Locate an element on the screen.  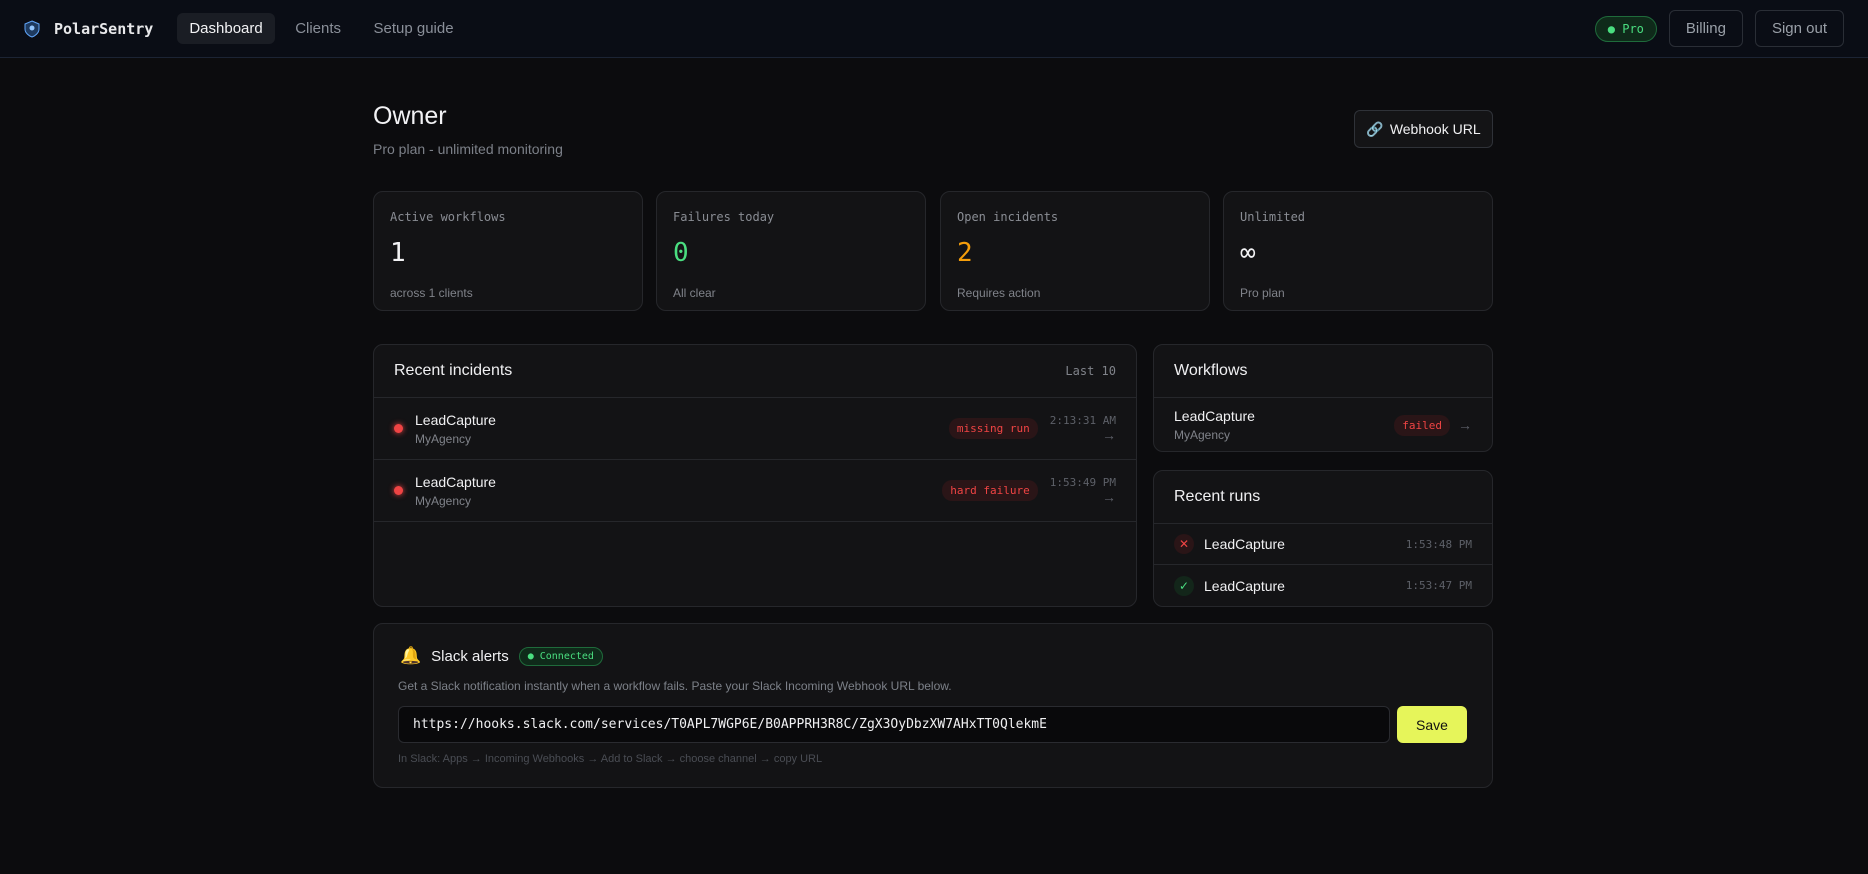
run-row: ✕ LeadCapture 1:53:48 PM is located at coordinates (1323, 544).